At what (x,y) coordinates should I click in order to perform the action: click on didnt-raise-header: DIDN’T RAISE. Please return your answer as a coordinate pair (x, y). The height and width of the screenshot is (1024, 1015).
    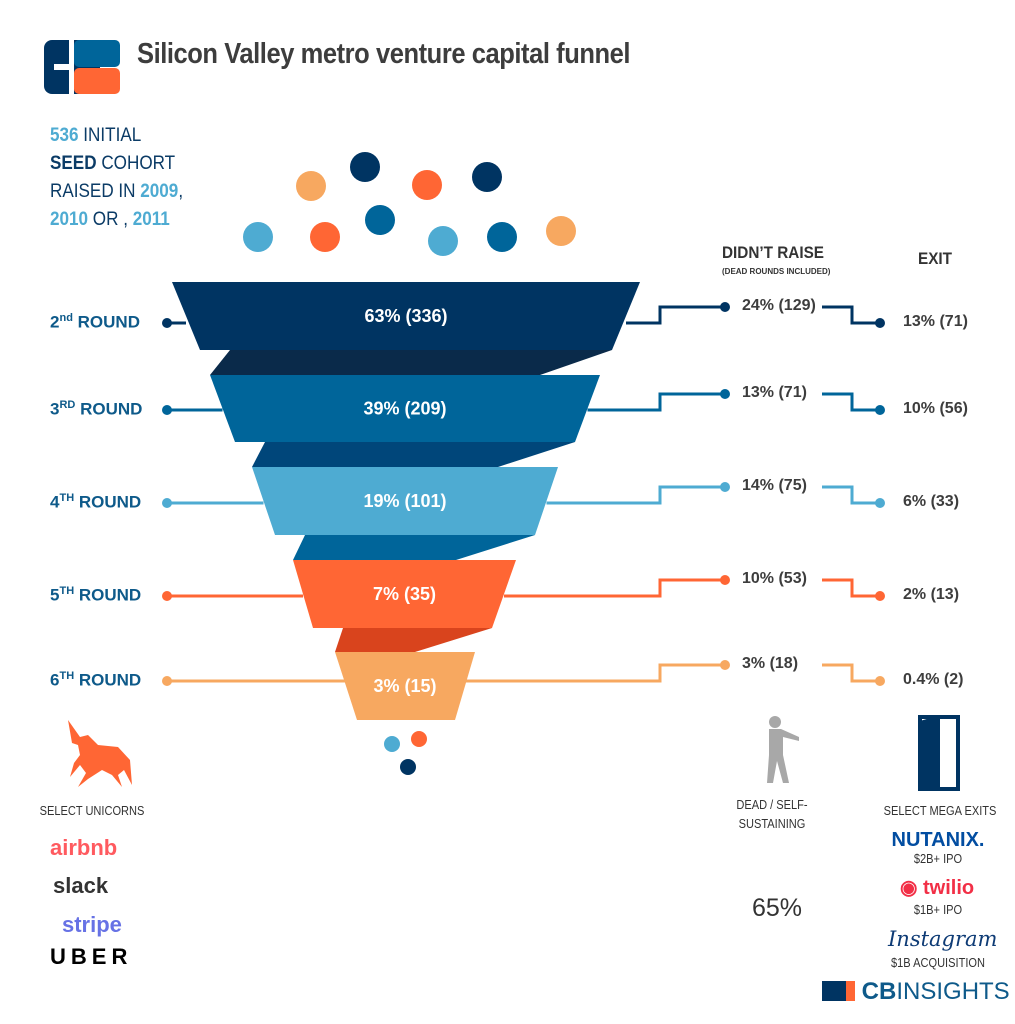
    Looking at the image, I should click on (773, 252).